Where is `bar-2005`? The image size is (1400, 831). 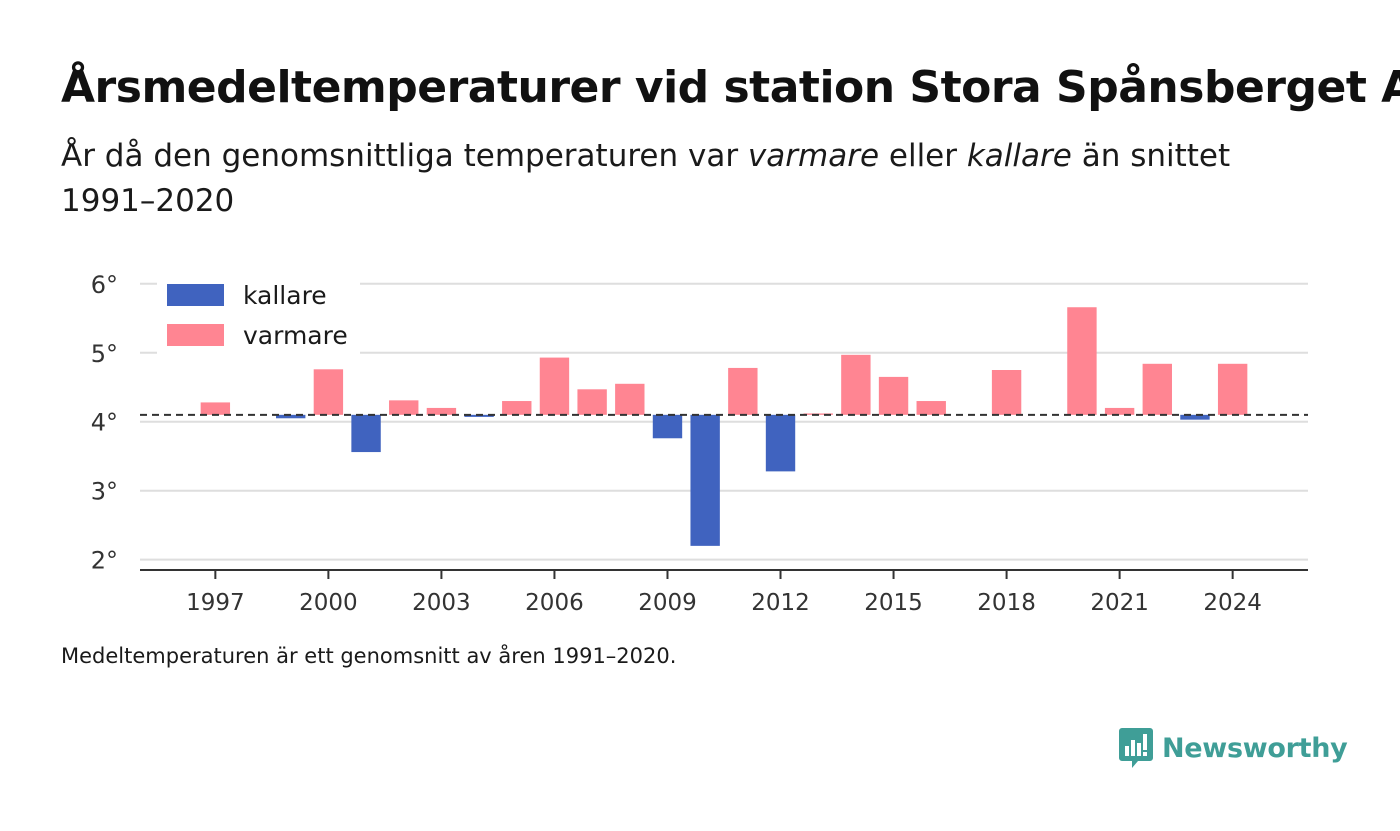
bar-2005 is located at coordinates (517, 408).